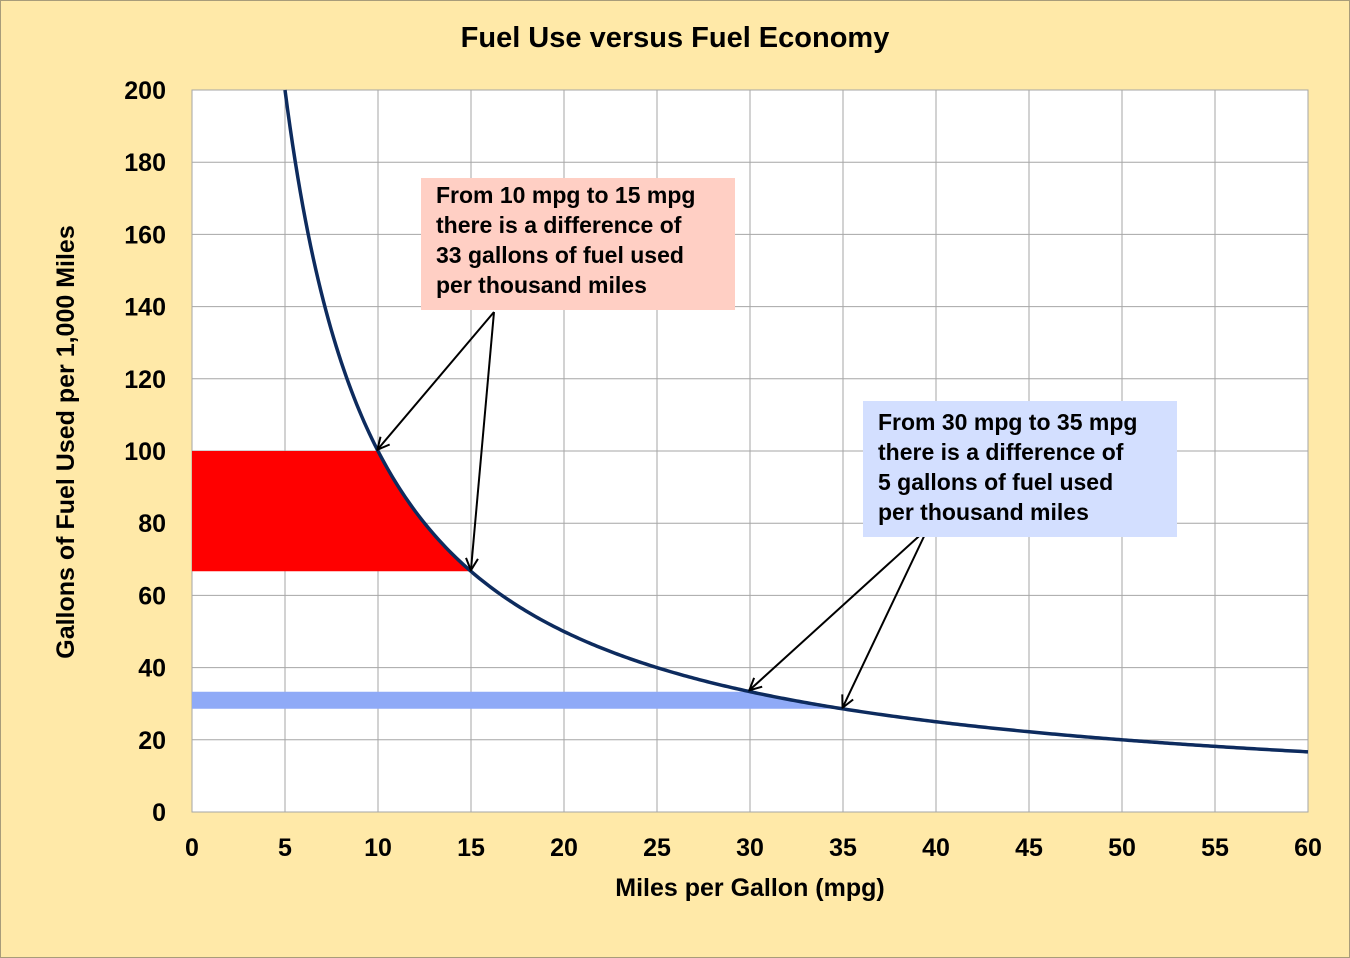 Image resolution: width=1350 pixels, height=958 pixels. I want to click on y-tick-label: 80, so click(152, 524).